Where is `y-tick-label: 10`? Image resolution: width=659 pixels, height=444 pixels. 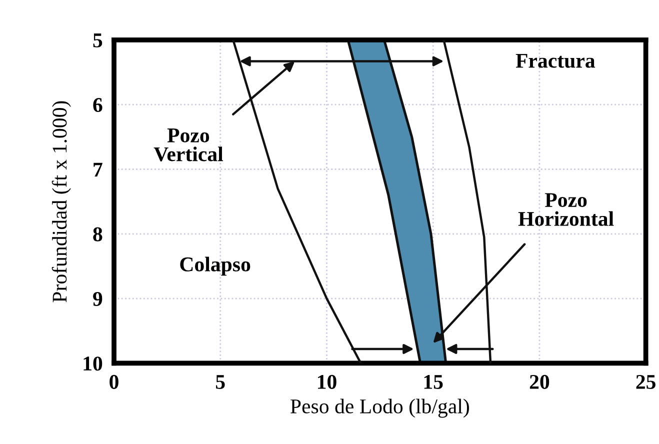
y-tick-label: 10 is located at coordinates (93, 363).